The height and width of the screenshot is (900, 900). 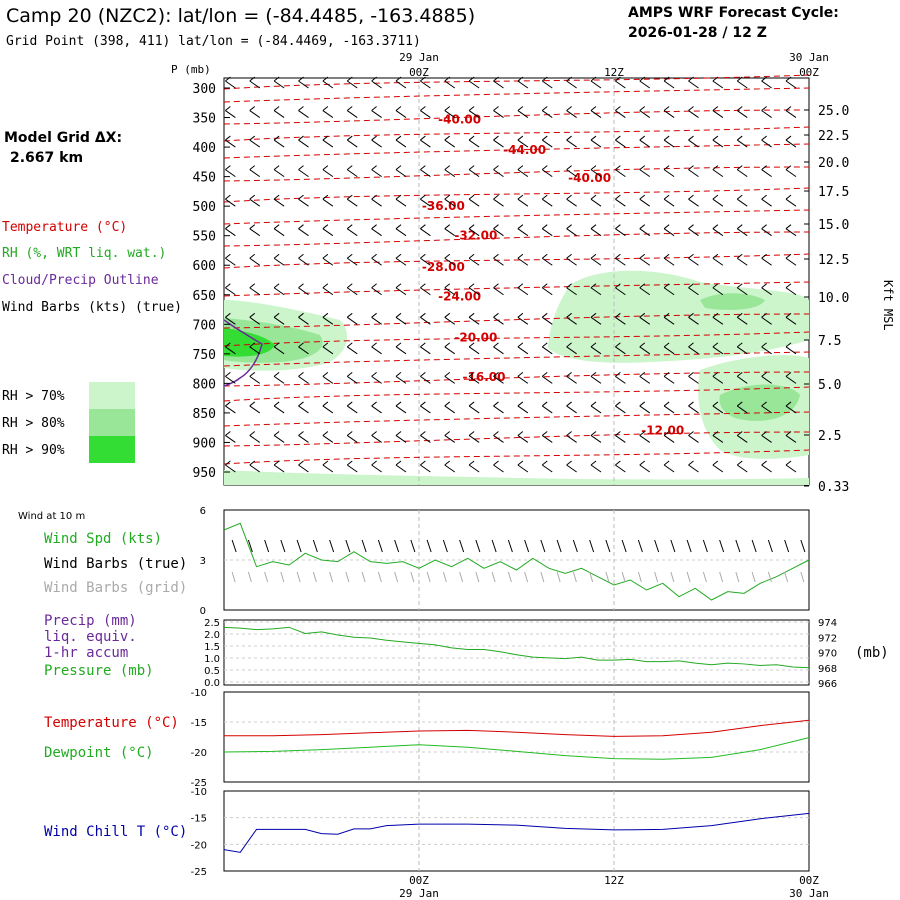 What do you see at coordinates (827, 669) in the screenshot?
I see `pressure-tick-label: 968` at bounding box center [827, 669].